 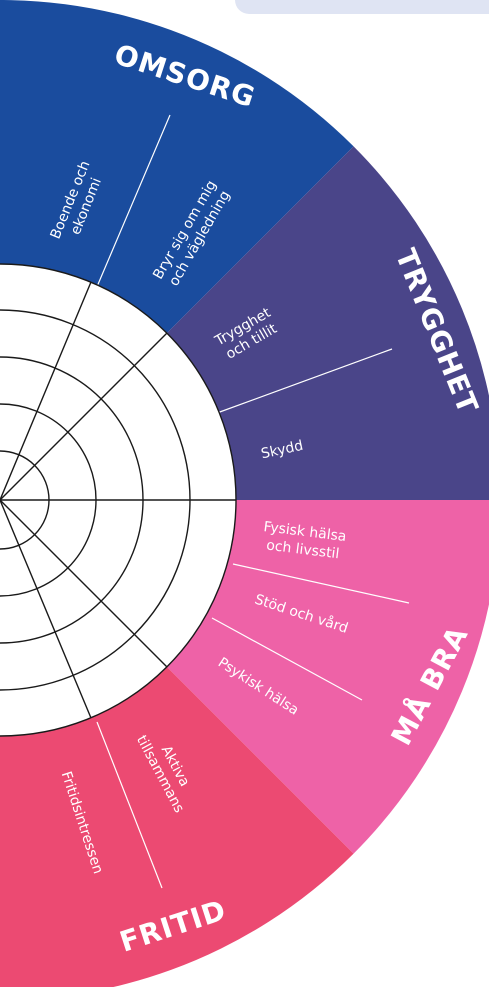 I want to click on divider-fritid, so click(x=129, y=805).